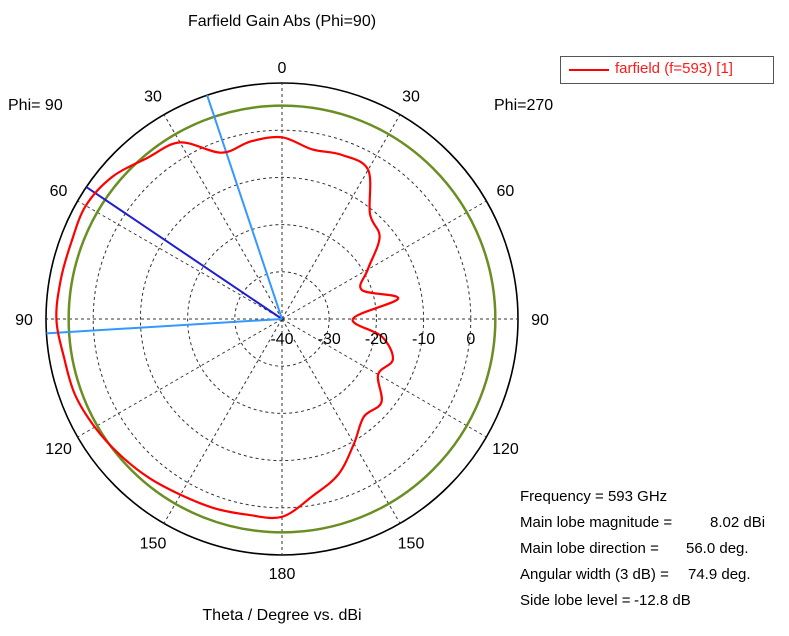  I want to click on marker-lines, so click(164, 214).